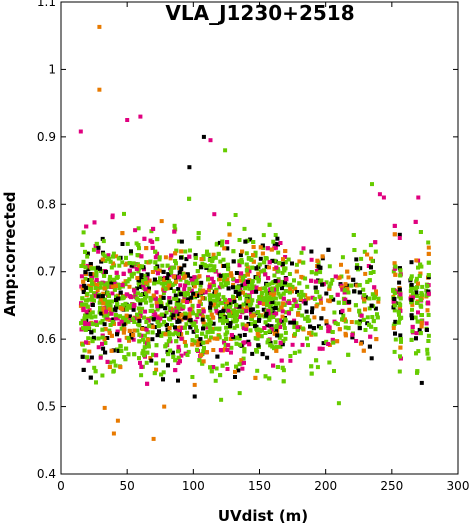 The height and width of the screenshot is (526, 471). What do you see at coordinates (127, 486) in the screenshot?
I see `x-tick-label: 50` at bounding box center [127, 486].